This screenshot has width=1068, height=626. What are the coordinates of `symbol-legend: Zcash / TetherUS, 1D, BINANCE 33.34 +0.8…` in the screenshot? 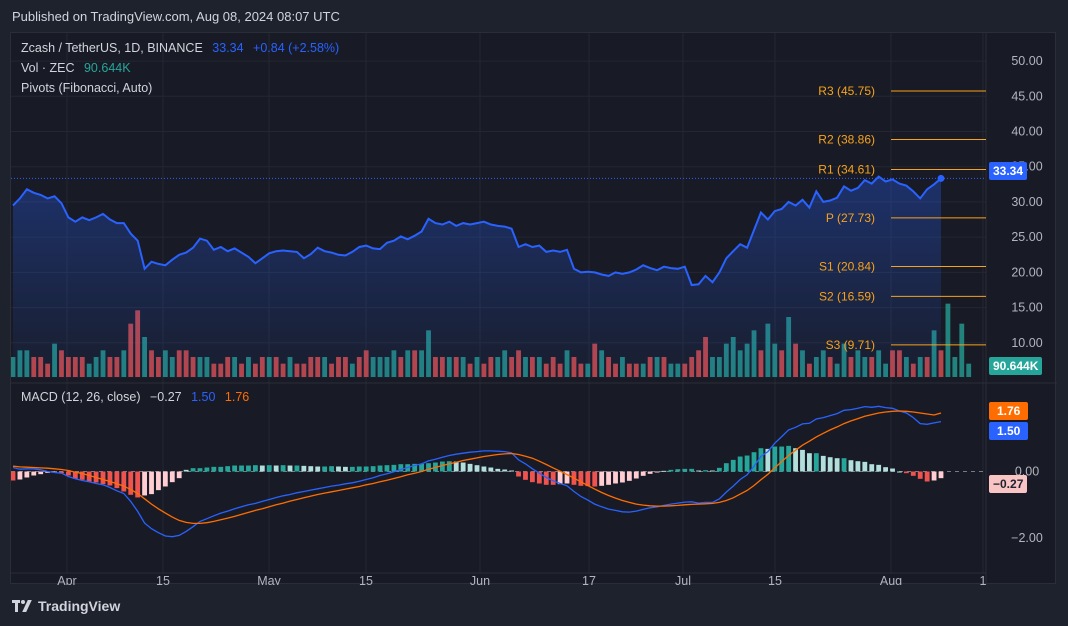 It's located at (183, 48).